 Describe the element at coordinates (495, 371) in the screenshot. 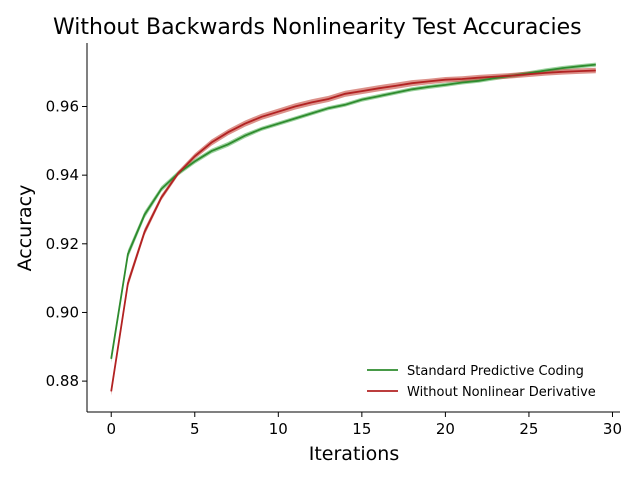

I see `legend-label-0: Standard Predictive Coding` at that location.